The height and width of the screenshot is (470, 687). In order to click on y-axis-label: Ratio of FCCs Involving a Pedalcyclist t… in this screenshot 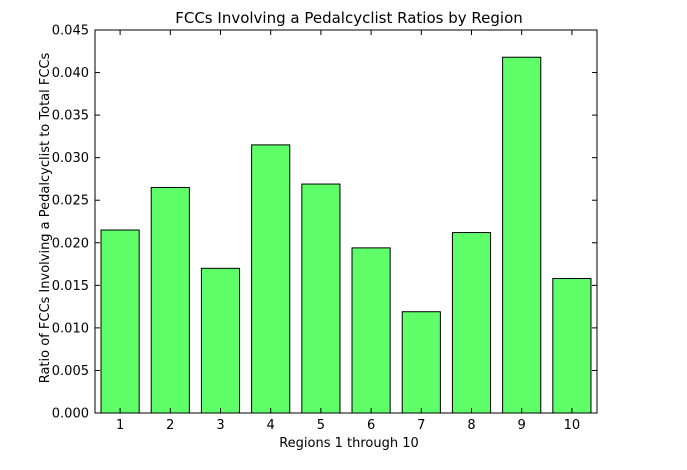, I will do `click(45, 217)`.